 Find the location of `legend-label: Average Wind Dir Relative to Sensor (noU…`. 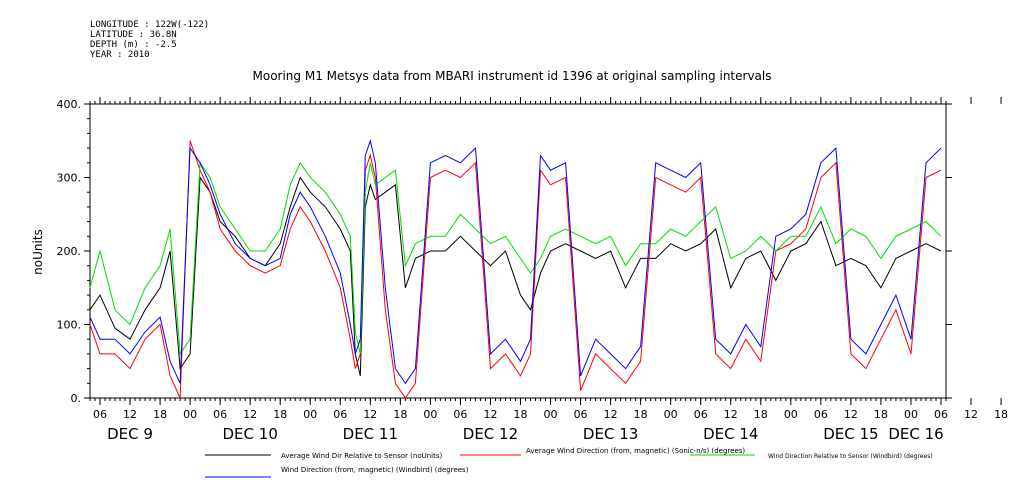

legend-label: Average Wind Dir Relative to Sensor (noU… is located at coordinates (361, 456).